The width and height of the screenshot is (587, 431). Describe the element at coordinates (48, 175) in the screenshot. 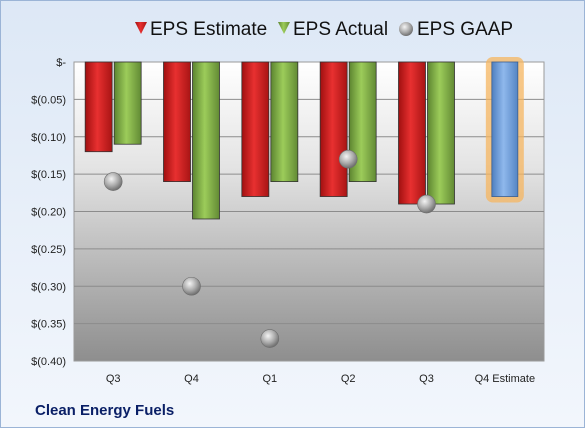

I see `y-tick-label: $(0.15)` at that location.